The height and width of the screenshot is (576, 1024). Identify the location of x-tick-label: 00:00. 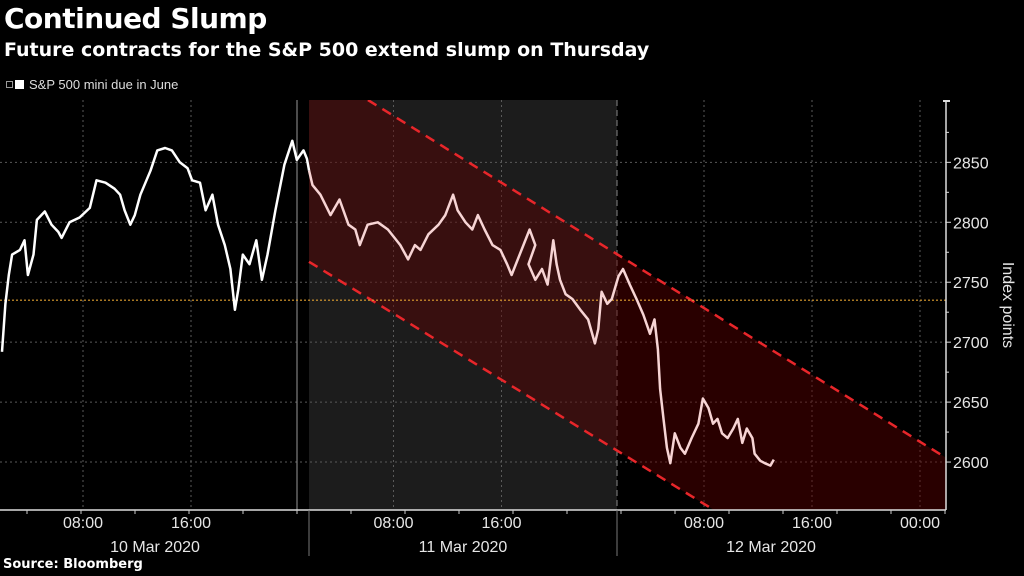
(920, 523).